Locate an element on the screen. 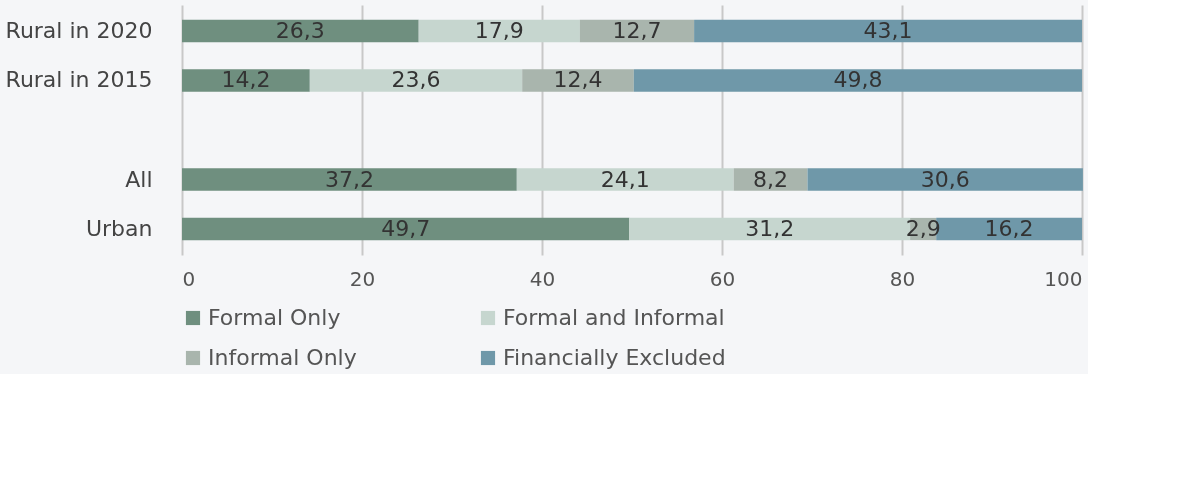  x-tick-label: 80 is located at coordinates (902, 278).